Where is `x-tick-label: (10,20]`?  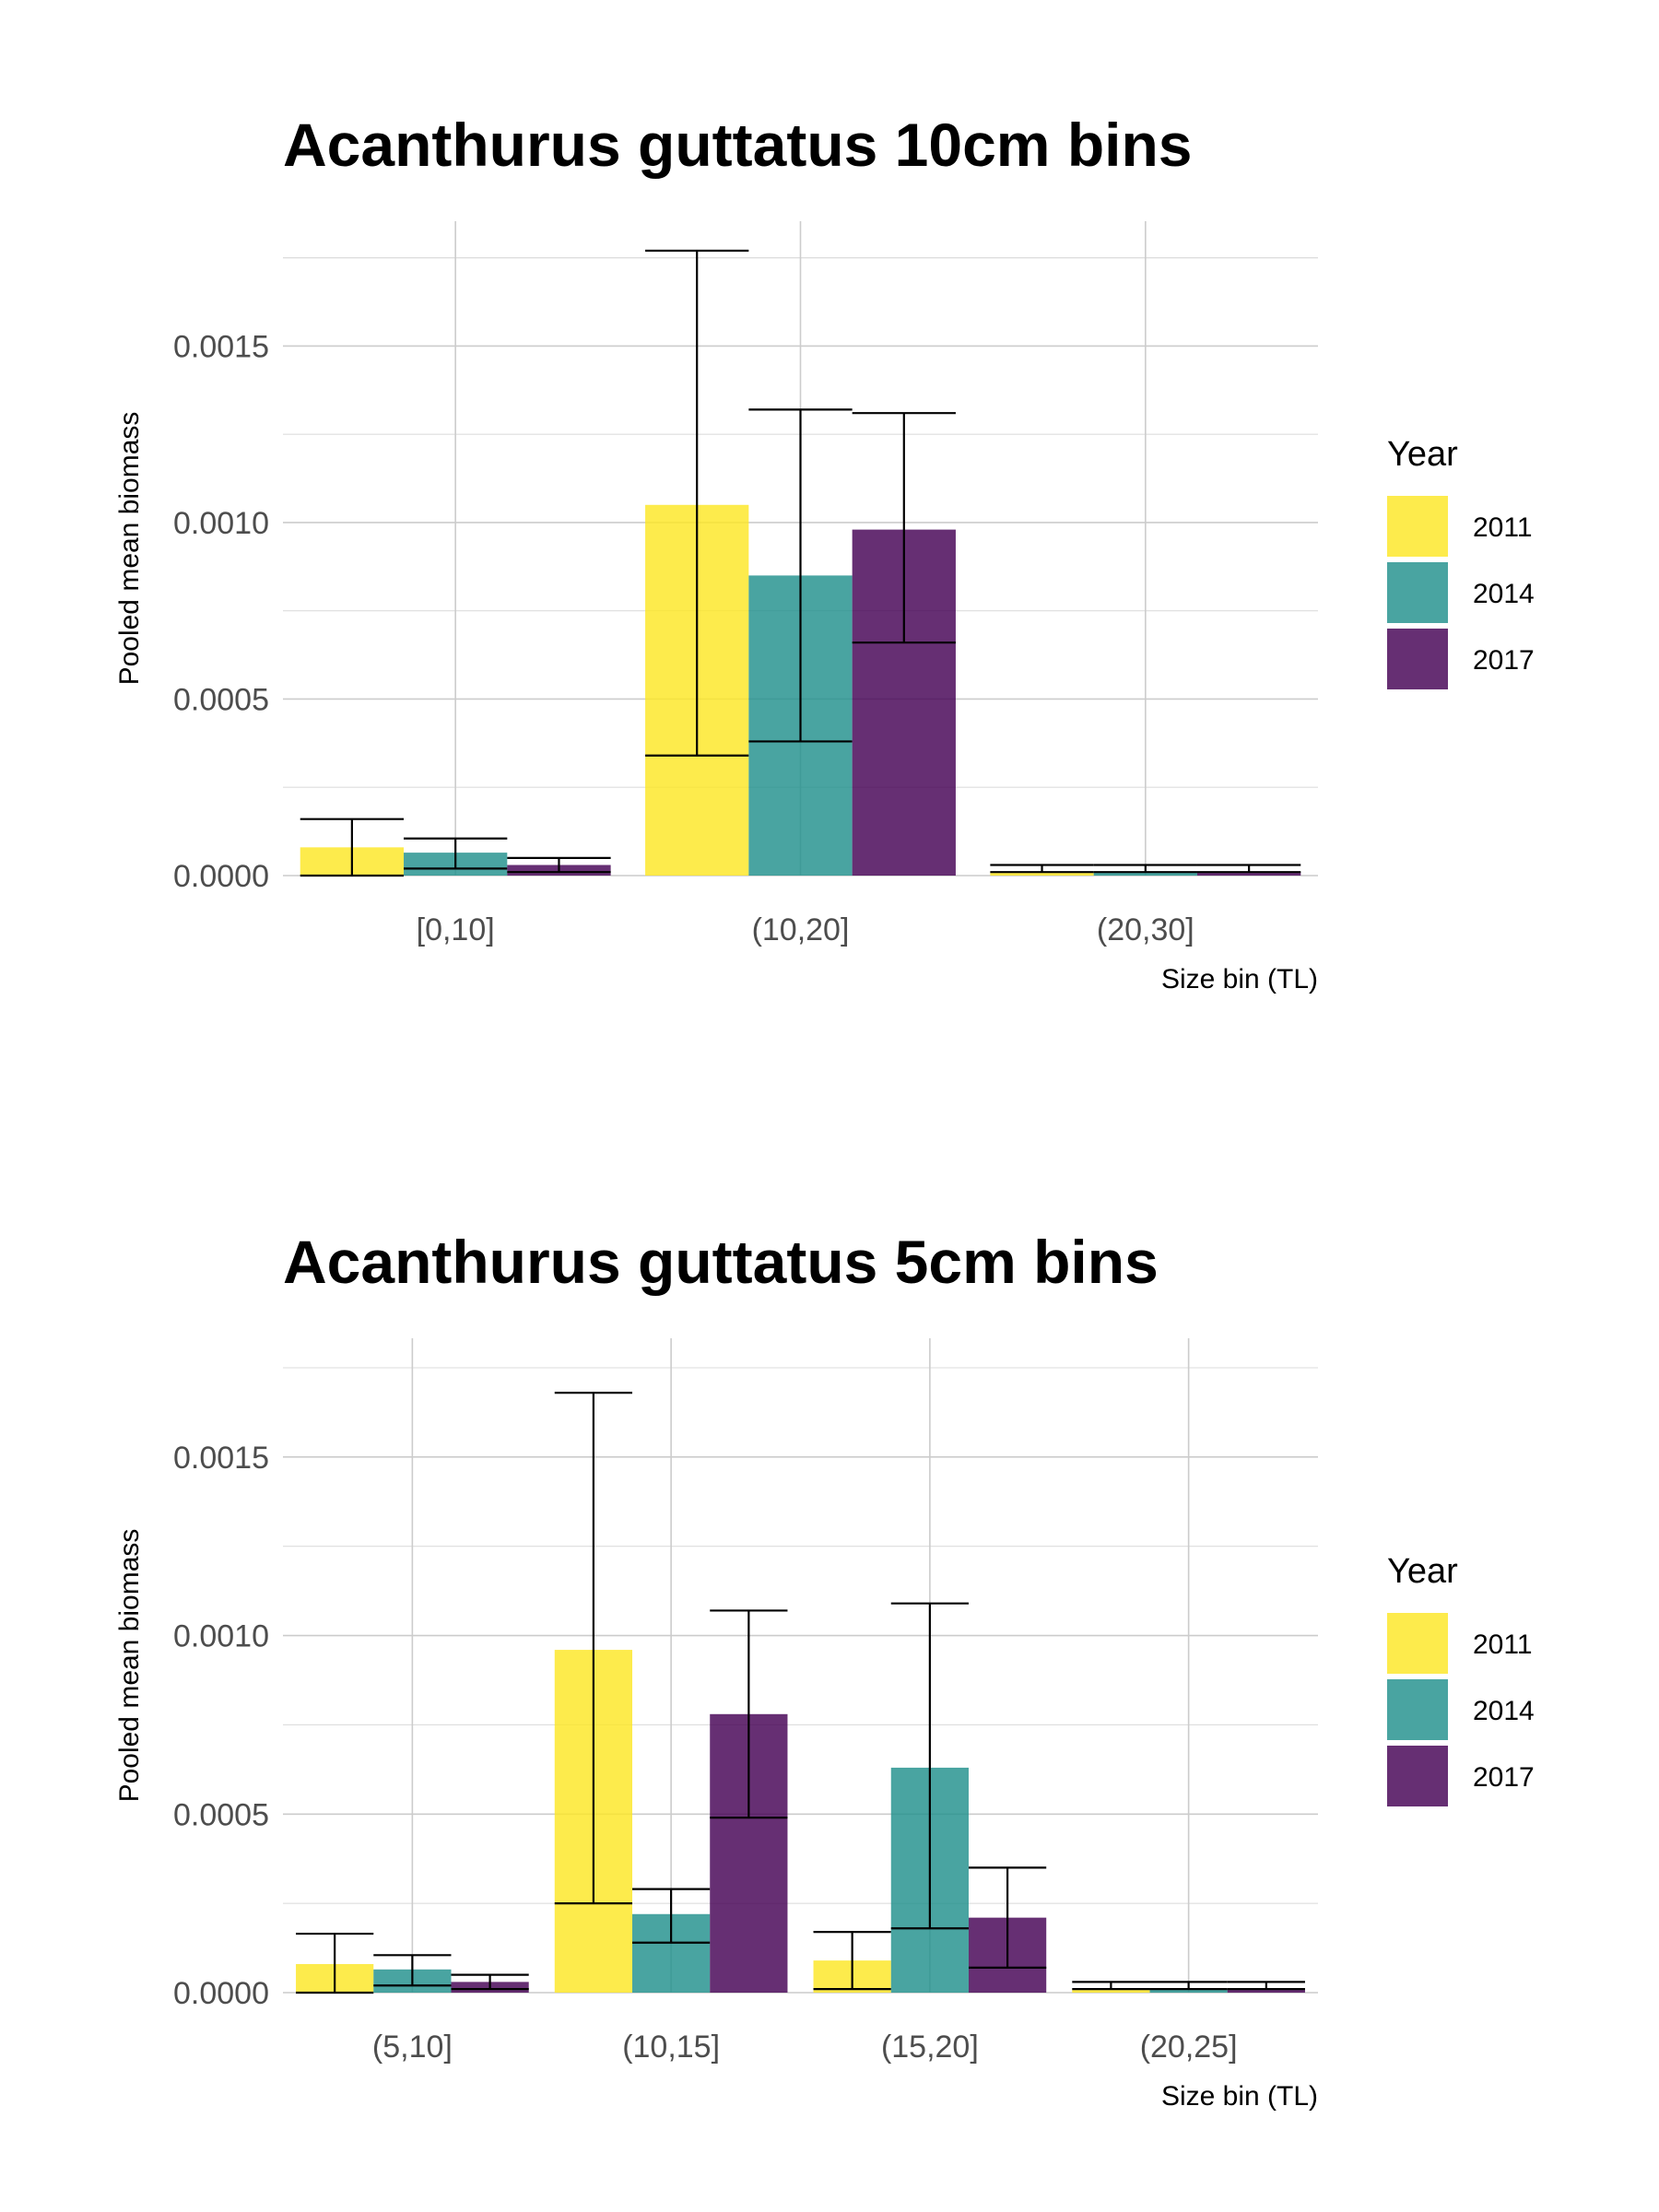
x-tick-label: (10,20] is located at coordinates (801, 929).